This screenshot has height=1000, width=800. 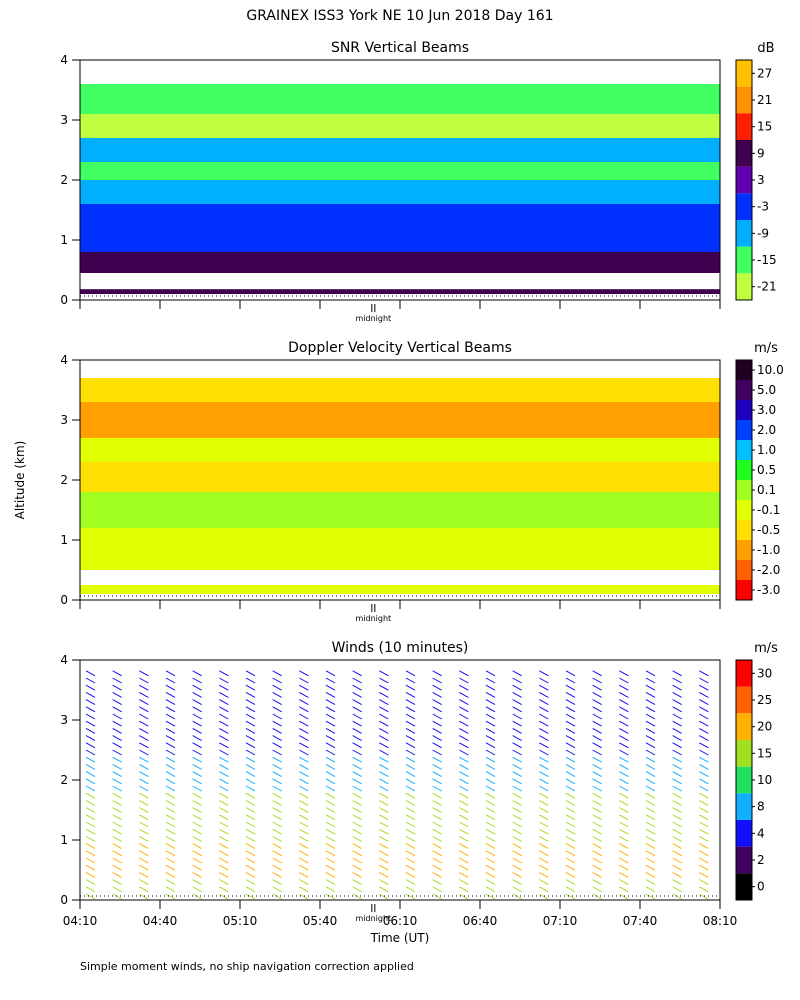 I want to click on colorbar-tick-label: -0.5, so click(x=768, y=530).